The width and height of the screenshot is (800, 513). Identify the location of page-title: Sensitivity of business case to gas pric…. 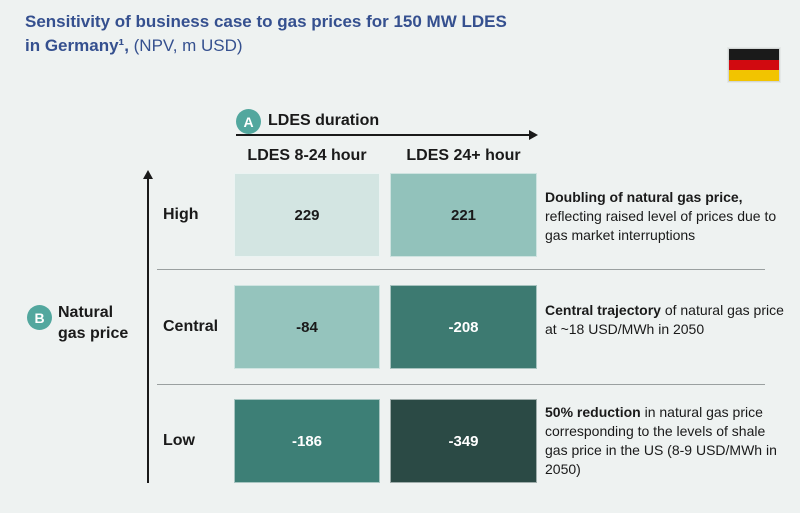
(266, 34).